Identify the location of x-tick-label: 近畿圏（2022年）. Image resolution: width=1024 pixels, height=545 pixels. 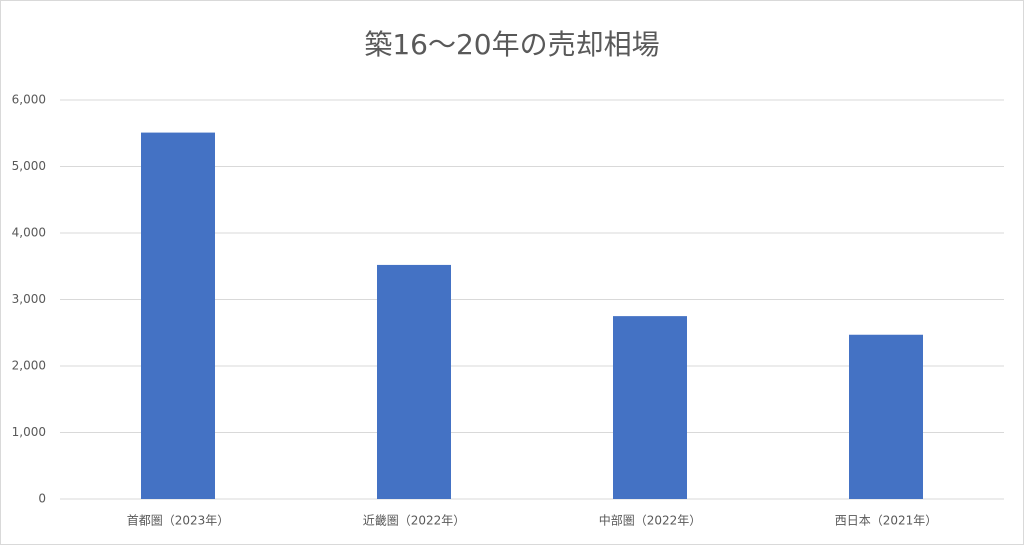
(414, 521).